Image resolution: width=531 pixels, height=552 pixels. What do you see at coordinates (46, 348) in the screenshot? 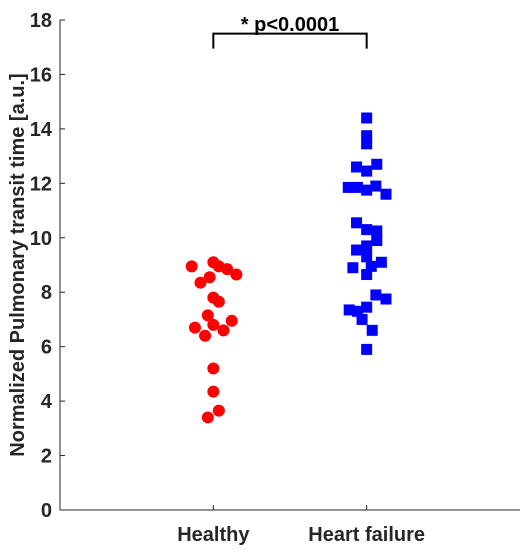
I see `y-tick-label: 6` at bounding box center [46, 348].